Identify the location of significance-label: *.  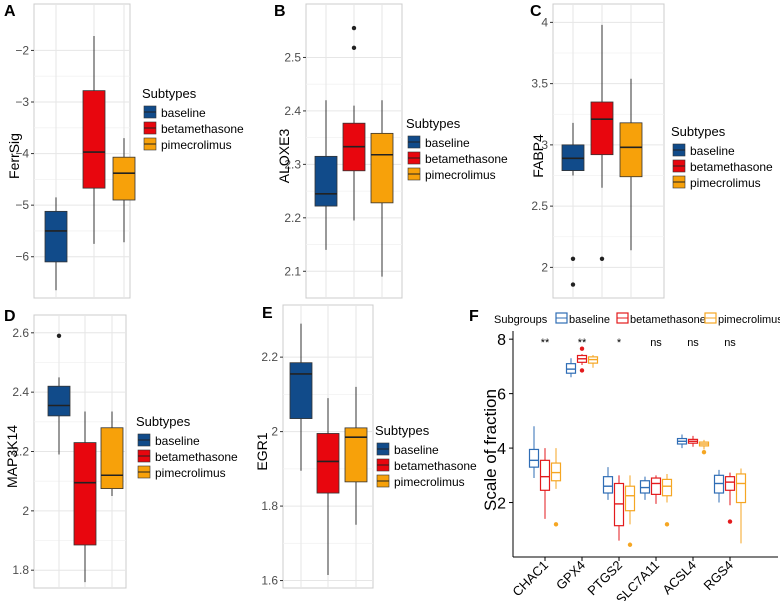
(619, 343).